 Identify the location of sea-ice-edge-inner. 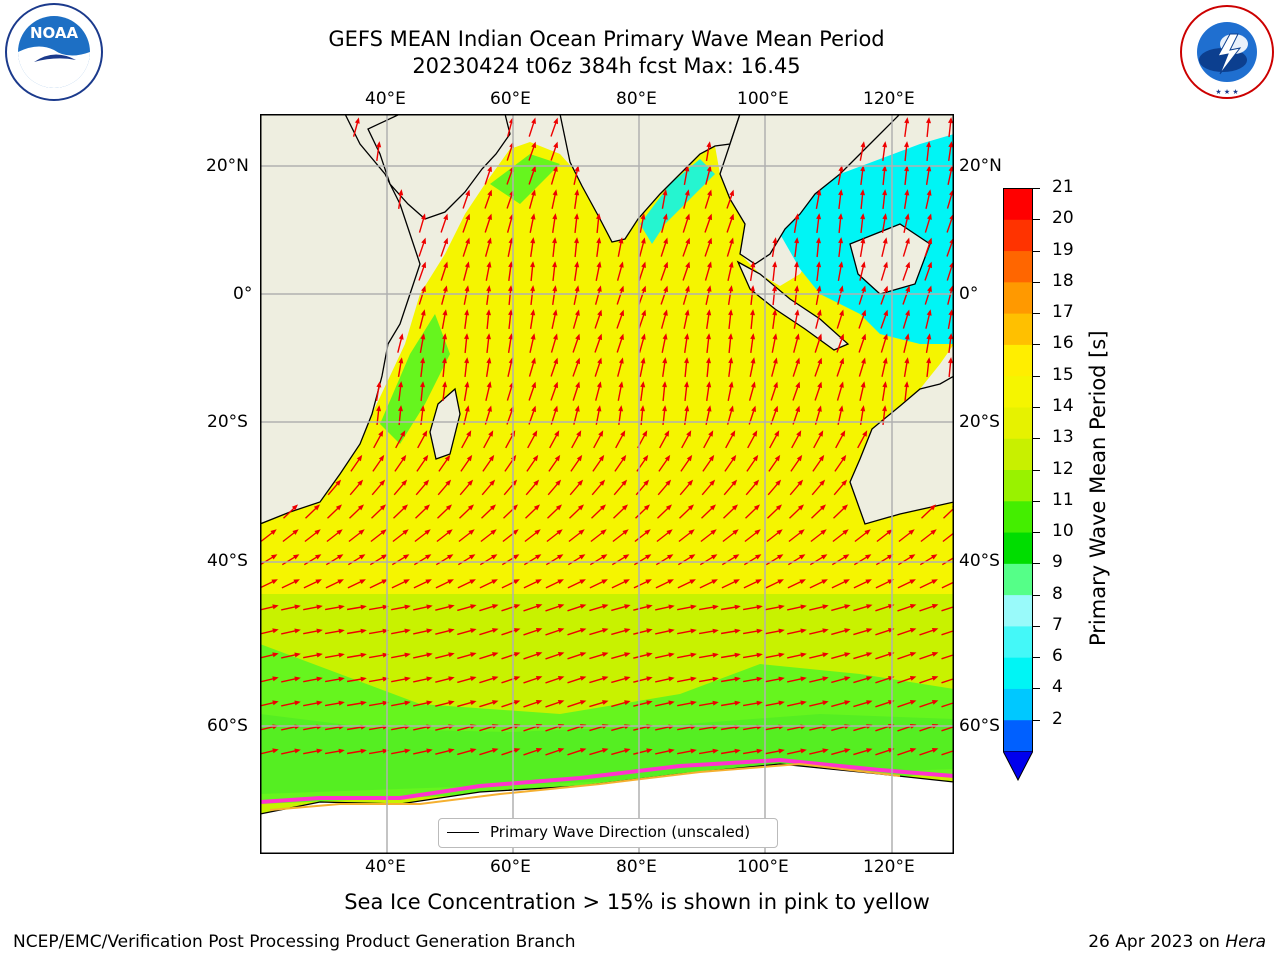
(585, 786).